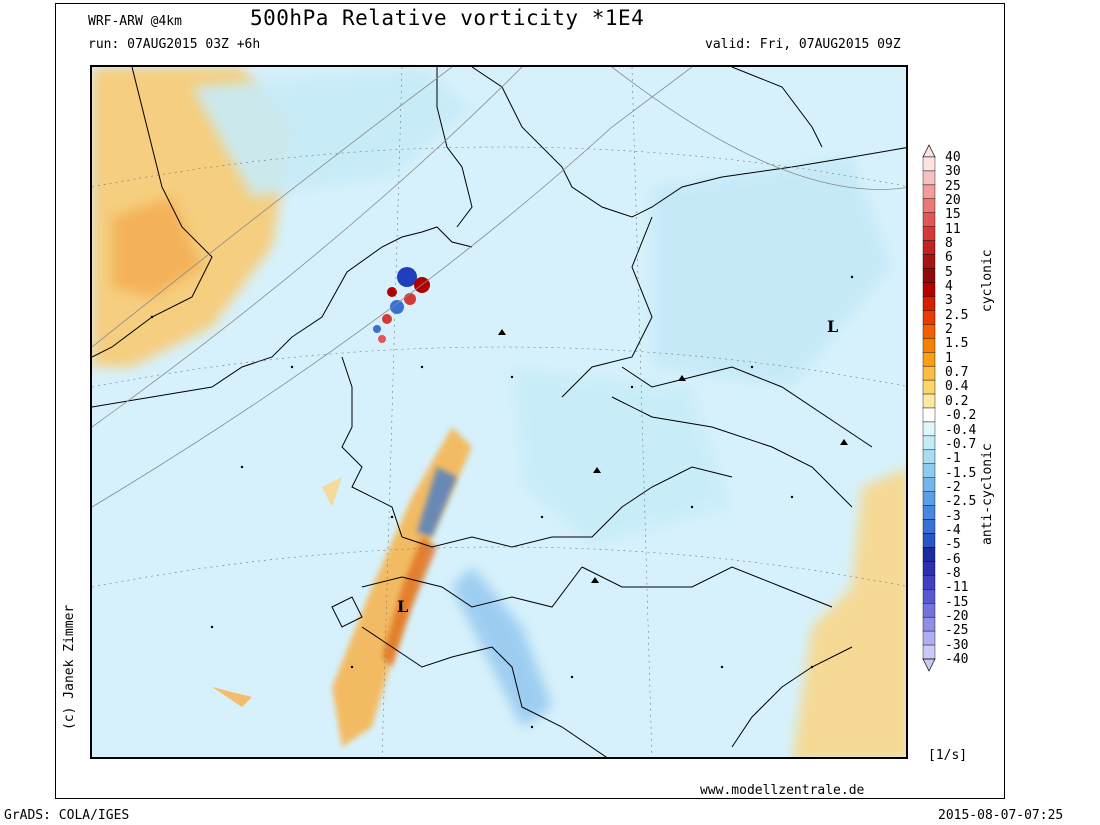 The height and width of the screenshot is (825, 1100). I want to click on colorbar-level-label: 1.5, so click(957, 344).